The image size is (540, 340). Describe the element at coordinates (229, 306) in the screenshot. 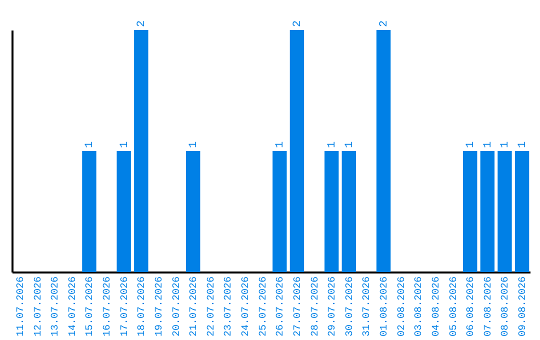

I see `x-tick-label: 23.07.2026` at that location.